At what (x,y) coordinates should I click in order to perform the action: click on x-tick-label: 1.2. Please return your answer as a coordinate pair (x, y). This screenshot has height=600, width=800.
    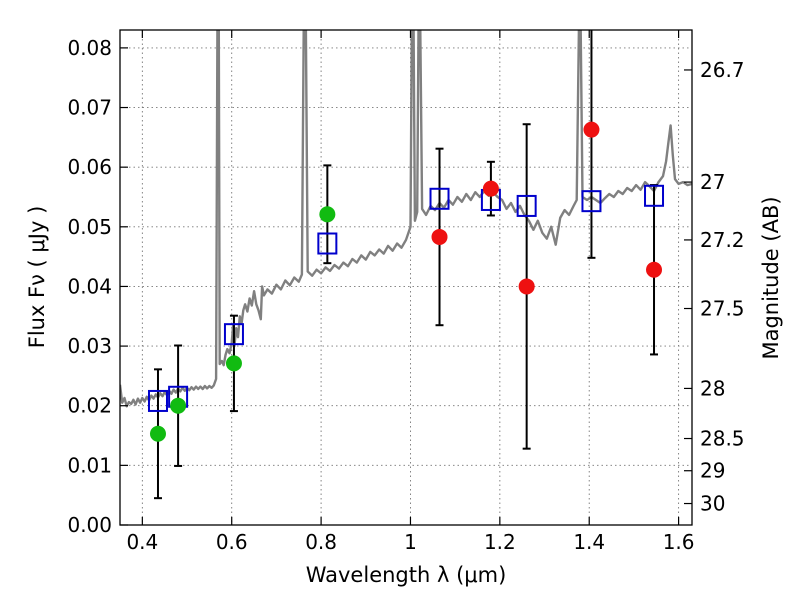
    Looking at the image, I should click on (500, 542).